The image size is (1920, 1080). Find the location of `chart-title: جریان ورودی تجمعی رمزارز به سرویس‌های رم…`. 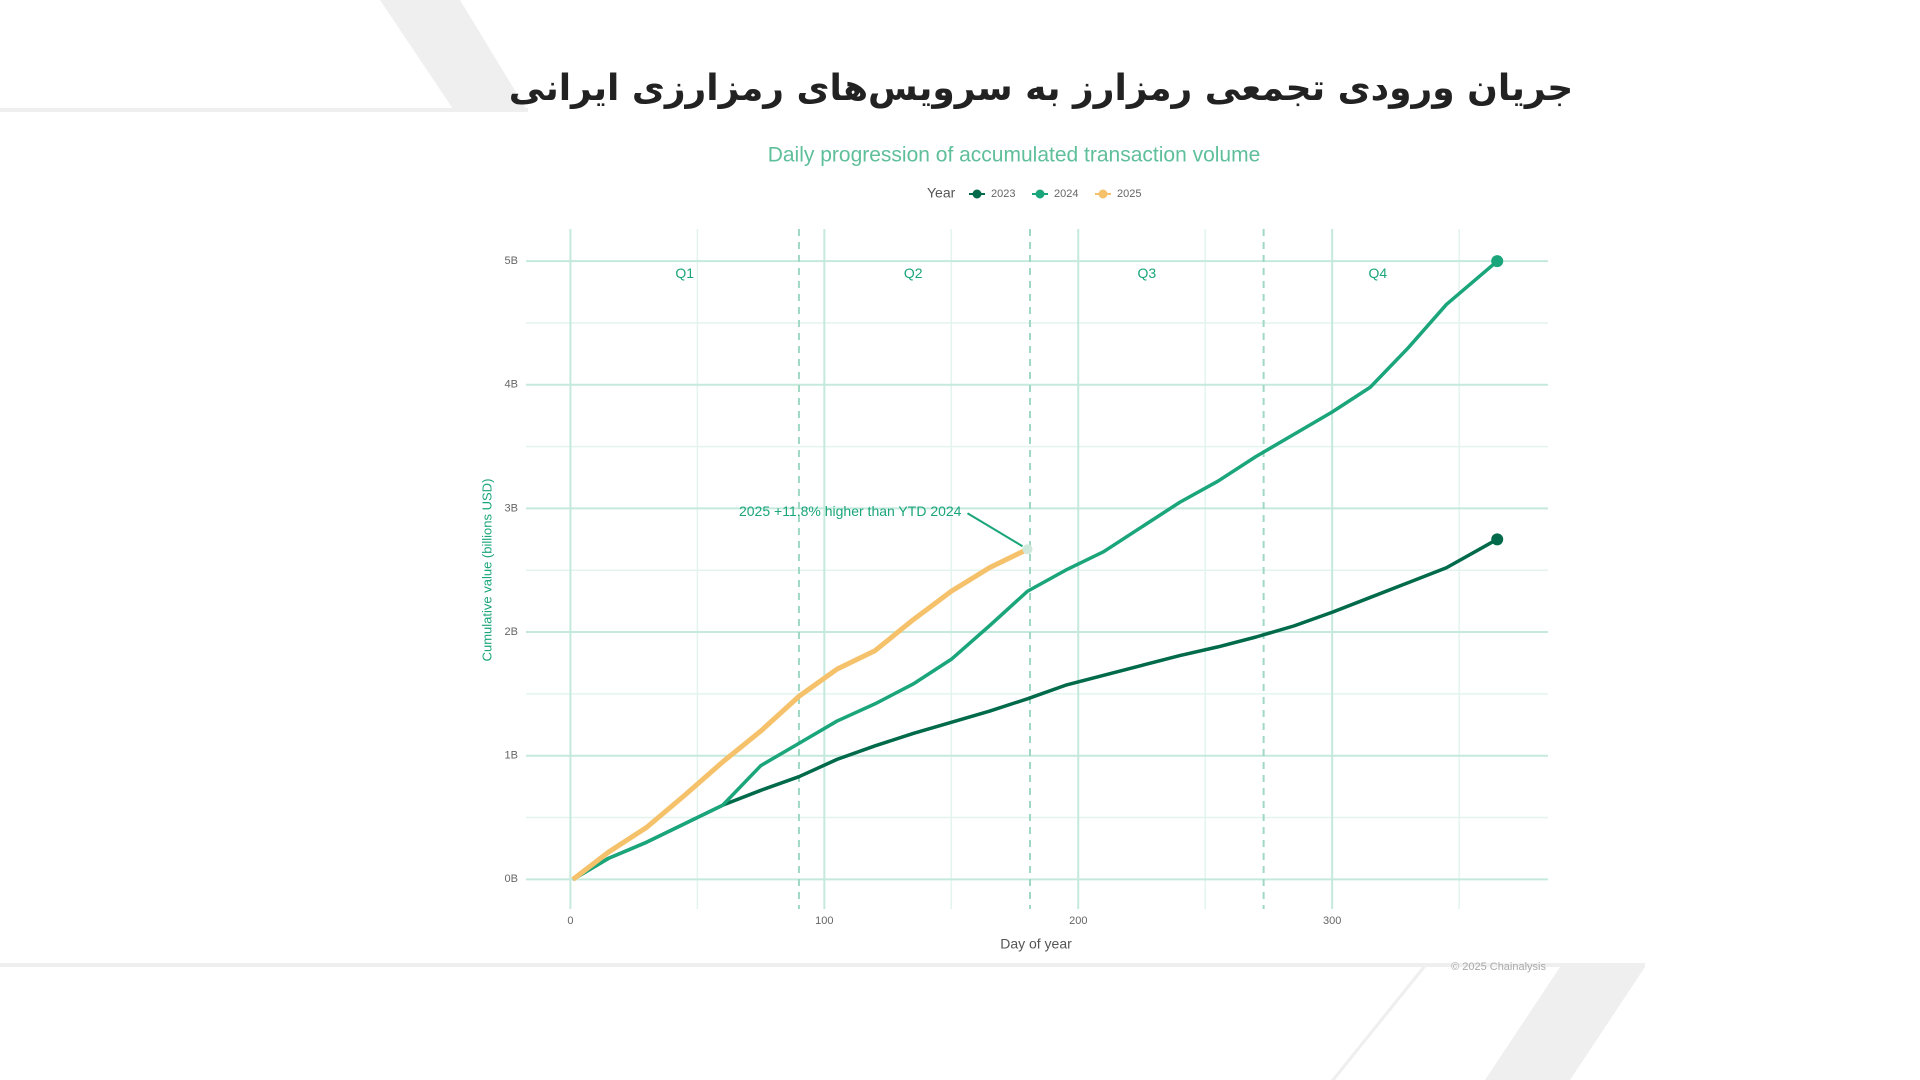

chart-title: جریان ورودی تجمعی رمزارز به سرویس‌های رم… is located at coordinates (1041, 88).